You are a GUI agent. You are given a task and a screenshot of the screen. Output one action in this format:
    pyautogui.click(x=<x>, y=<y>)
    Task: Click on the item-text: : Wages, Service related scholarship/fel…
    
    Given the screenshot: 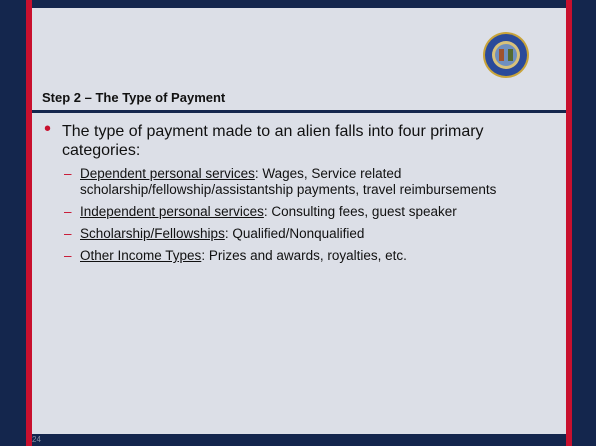 What is the action you would take?
    pyautogui.click(x=288, y=181)
    